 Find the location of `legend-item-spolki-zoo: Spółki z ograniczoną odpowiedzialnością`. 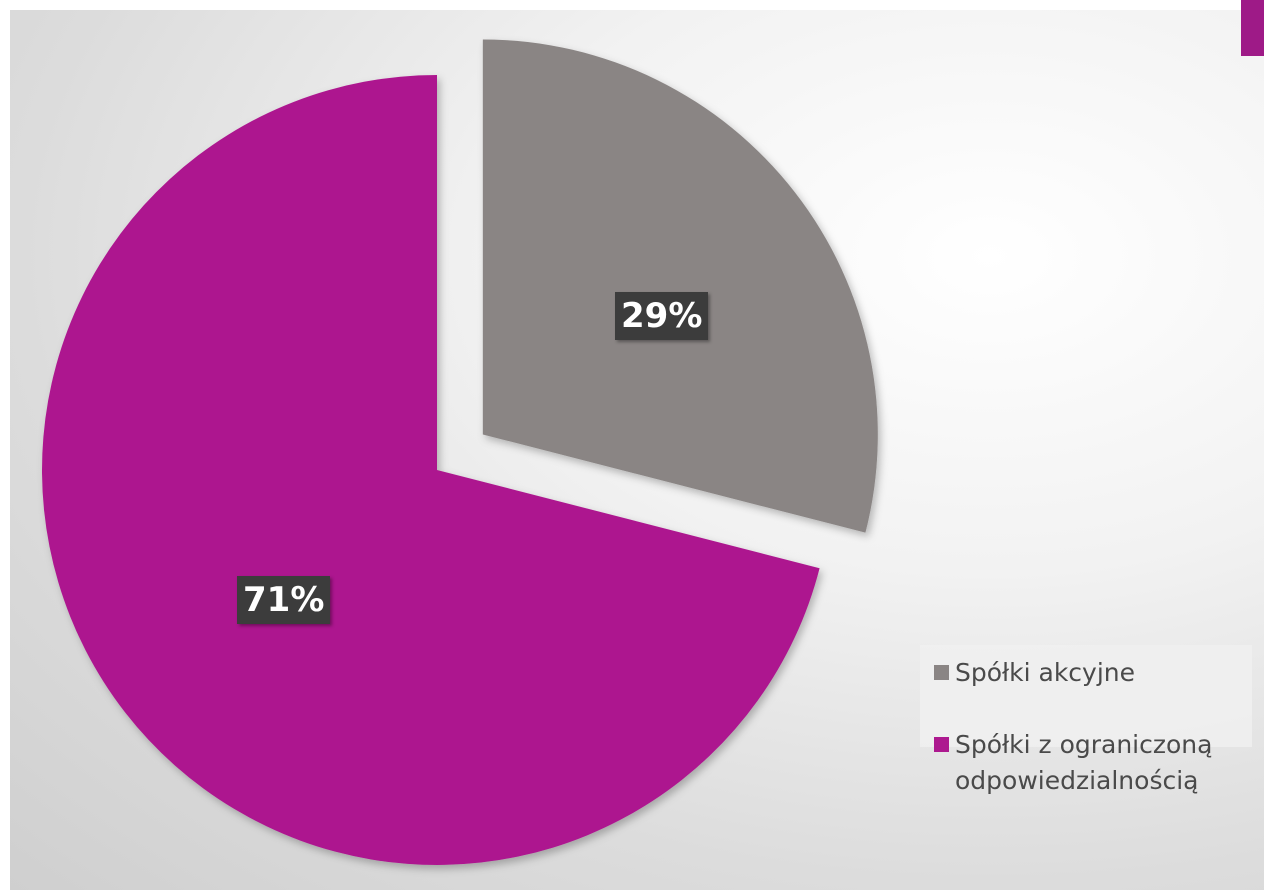

legend-item-spolki-zoo: Spółki z ograniczoną odpowiedzialnością is located at coordinates (1086, 763).